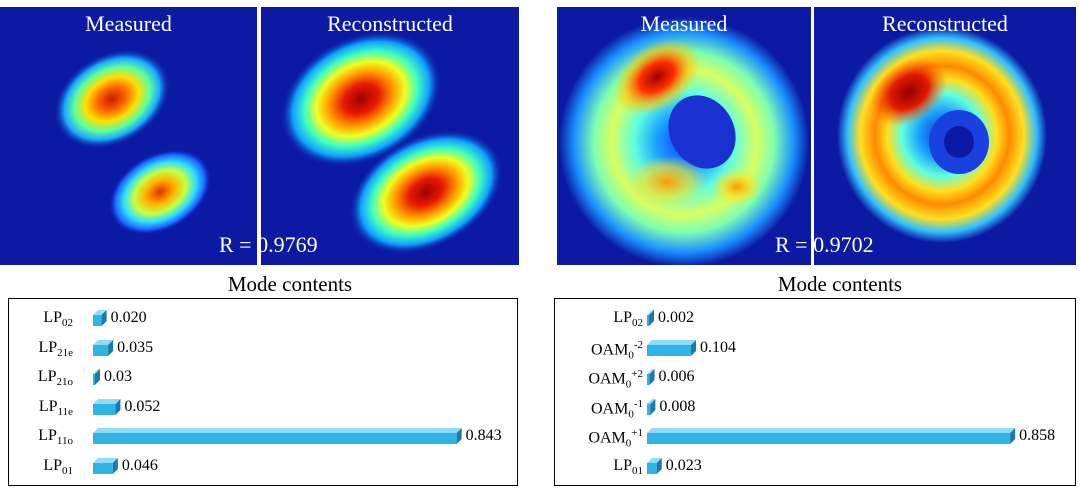  I want to click on left-measured-image: Measured, so click(128, 136).